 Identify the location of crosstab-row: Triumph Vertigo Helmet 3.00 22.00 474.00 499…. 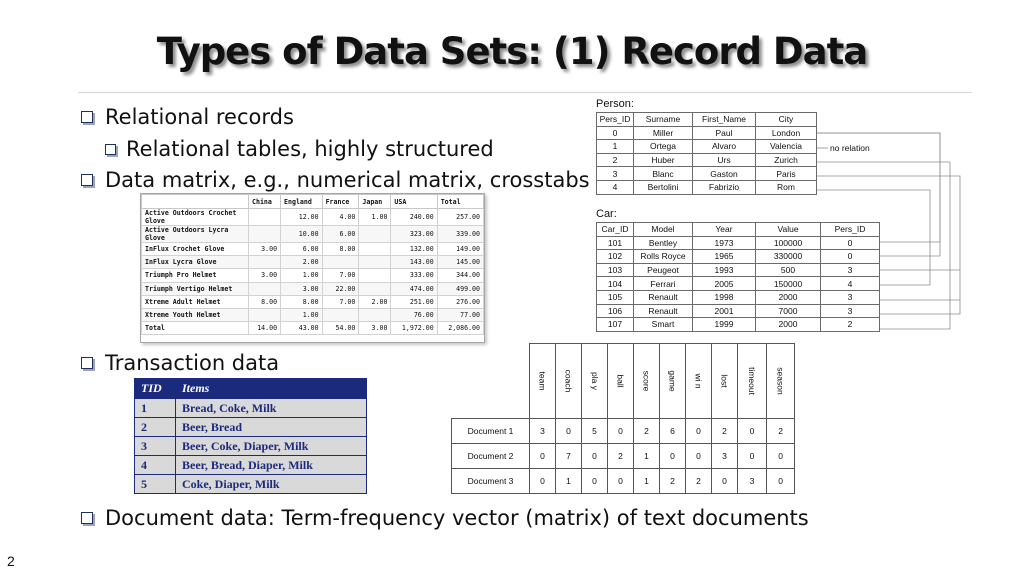
(313, 288).